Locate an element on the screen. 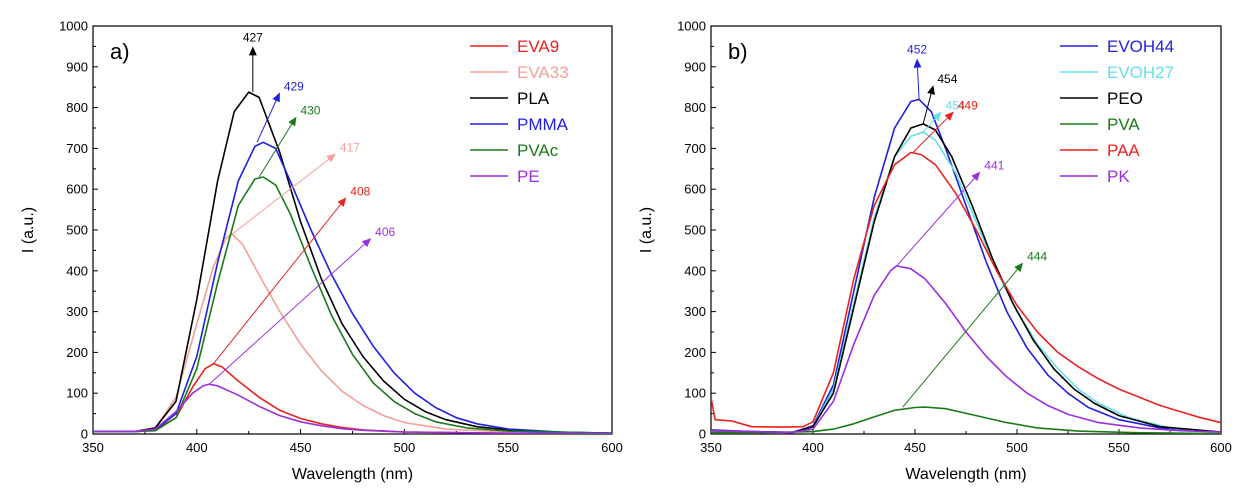 Image resolution: width=1238 pixels, height=503 pixels. series-line-pk is located at coordinates (966, 349).